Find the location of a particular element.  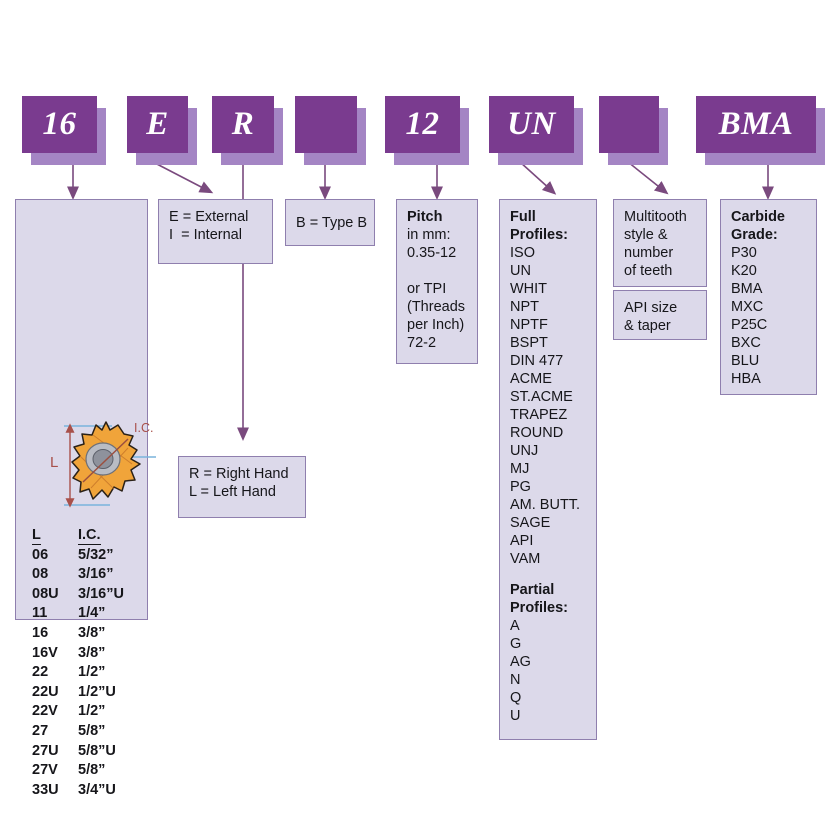

pitch-line-item: in mm: is located at coordinates (429, 235).